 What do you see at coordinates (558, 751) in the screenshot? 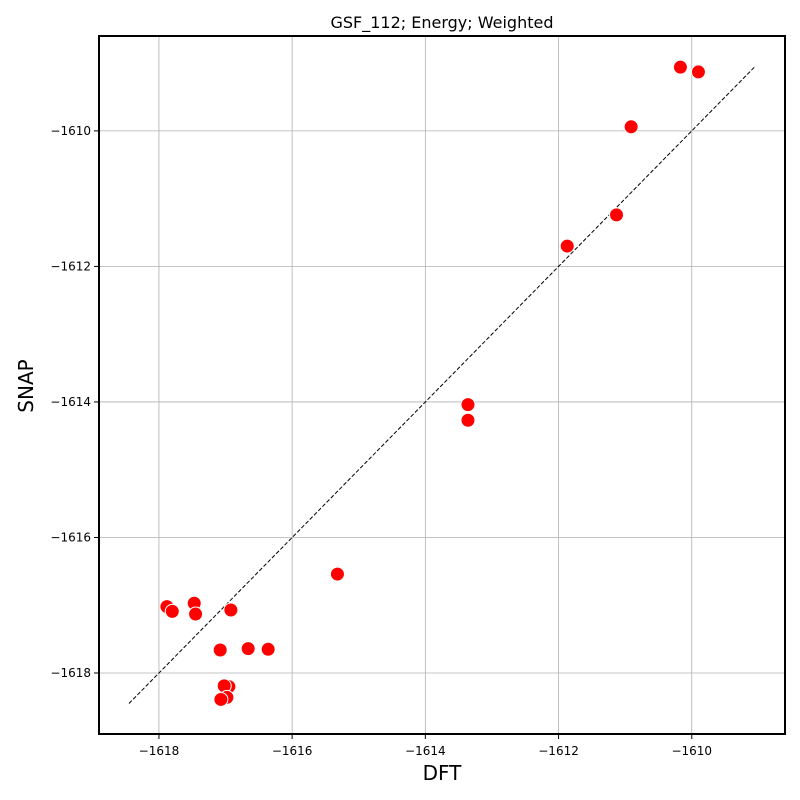
I see `x-tick-label: −1612` at bounding box center [558, 751].